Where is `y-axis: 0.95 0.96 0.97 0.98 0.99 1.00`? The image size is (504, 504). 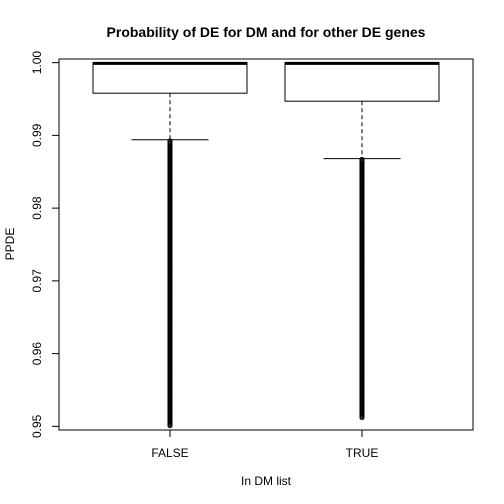
y-axis: 0.95 0.96 0.97 0.98 0.99 1.00 is located at coordinates (44, 244).